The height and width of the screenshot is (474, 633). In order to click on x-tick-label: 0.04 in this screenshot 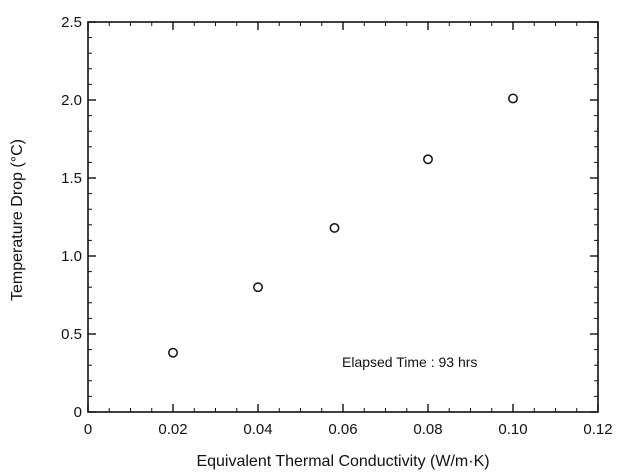, I will do `click(257, 429)`.